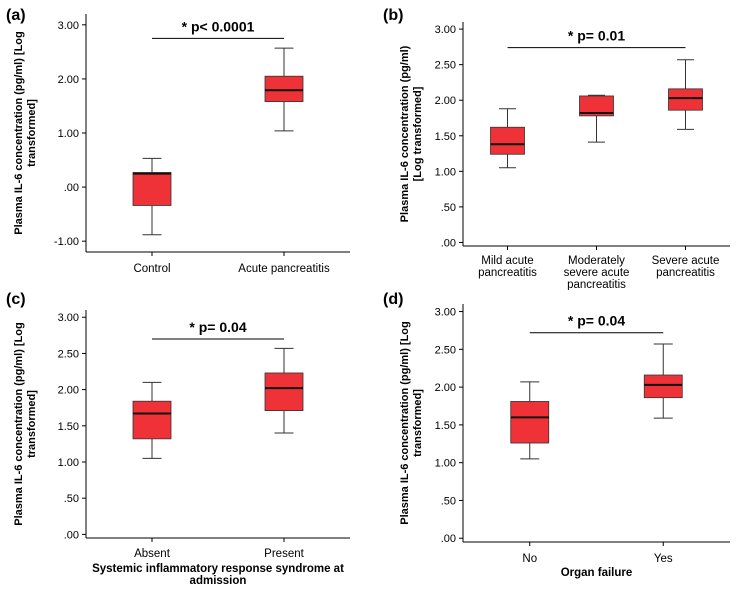 This screenshot has height=594, width=750. I want to click on x-tick-label: Yes, so click(663, 559).